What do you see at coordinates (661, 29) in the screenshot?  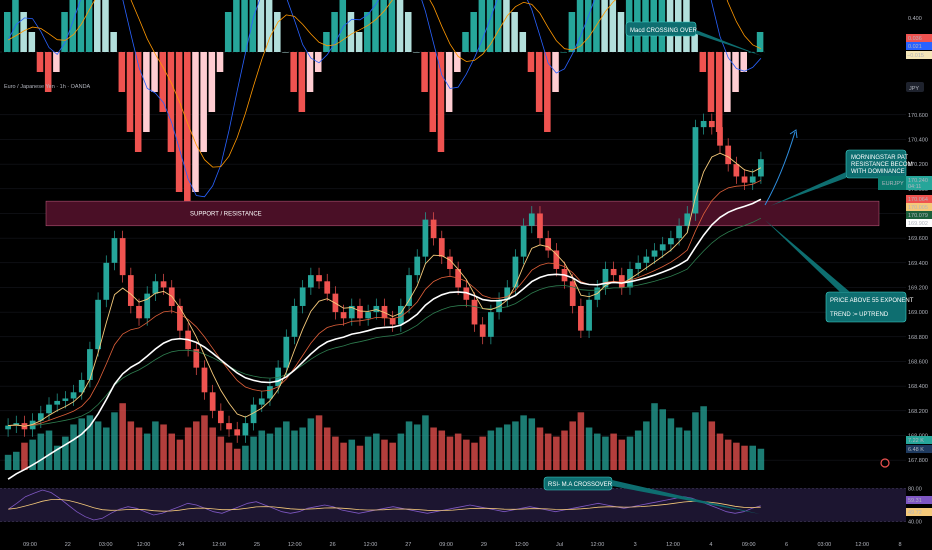 I see `macd-callout` at bounding box center [661, 29].